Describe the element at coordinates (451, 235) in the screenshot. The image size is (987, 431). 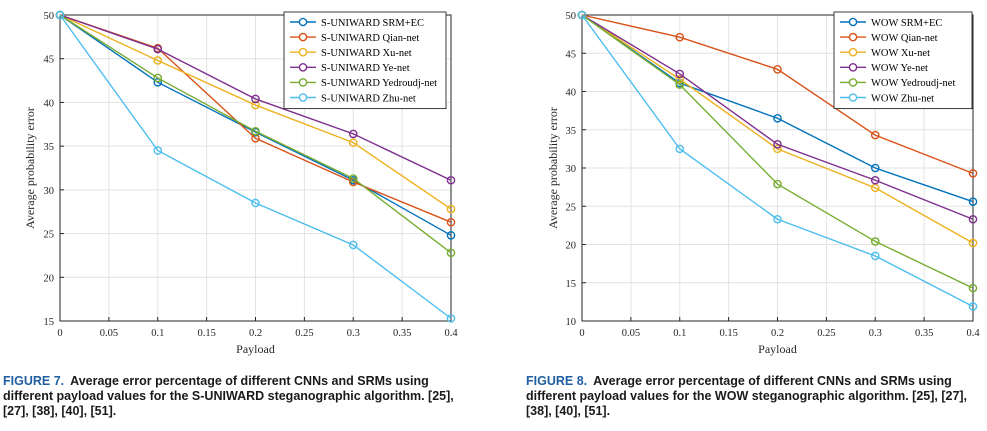
I see `data-point-s-uniward-srm-ec` at that location.